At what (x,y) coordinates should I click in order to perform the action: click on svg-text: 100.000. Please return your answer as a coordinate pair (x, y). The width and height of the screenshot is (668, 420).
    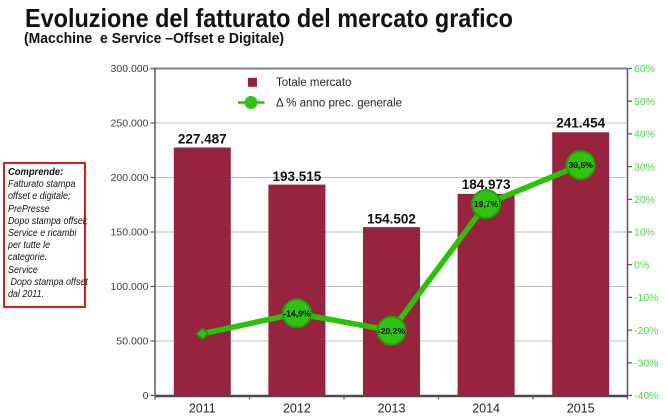
    Looking at the image, I should click on (130, 287).